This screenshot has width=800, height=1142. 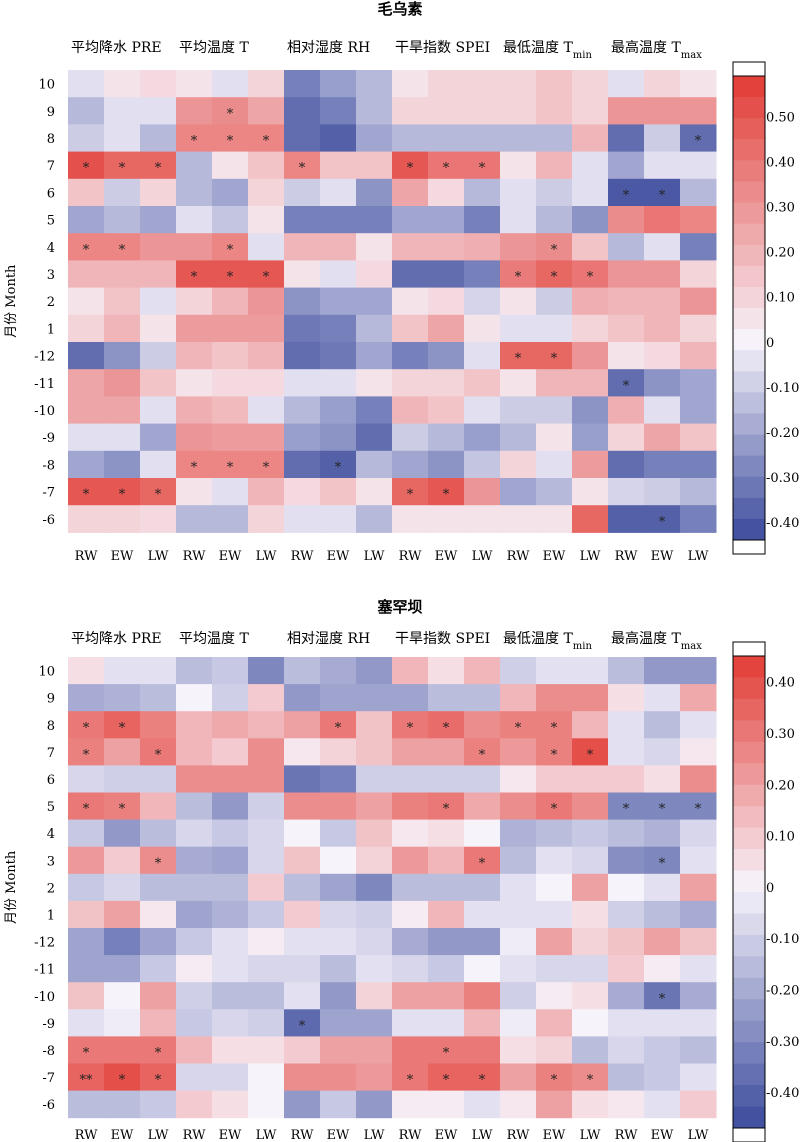 I want to click on p2-x-tick-label: EW, so click(x=122, y=1135).